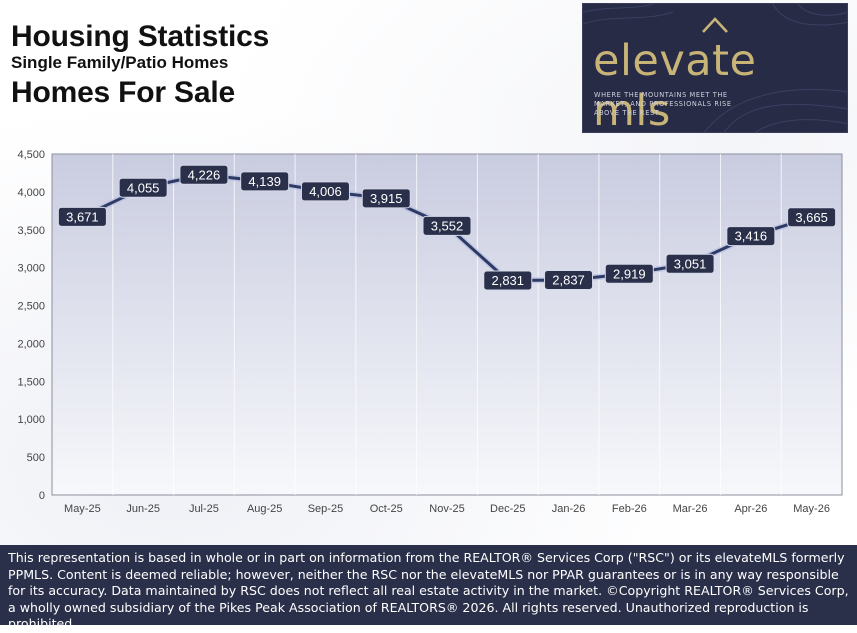 This screenshot has width=857, height=633. I want to click on data-label: 4,139, so click(264, 181).